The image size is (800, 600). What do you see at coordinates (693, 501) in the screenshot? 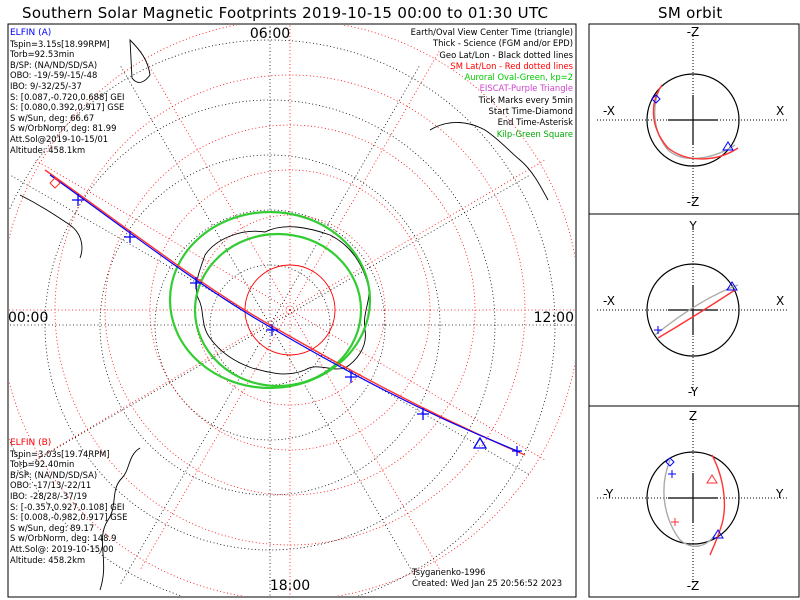
I see `orbit-panel-yz: Z -Z -Y Y` at bounding box center [693, 501].